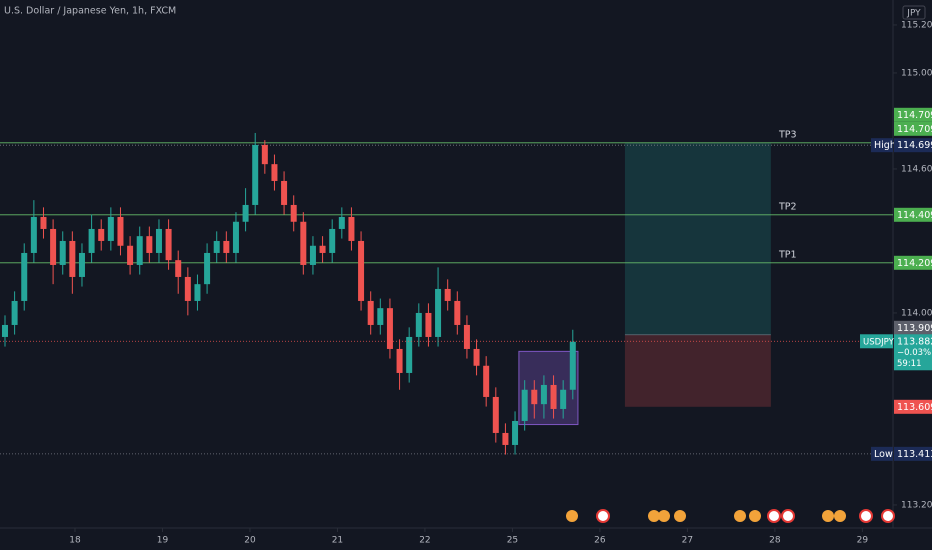 Image resolution: width=932 pixels, height=550 pixels. Describe the element at coordinates (163, 541) in the screenshot. I see `x-tick-label: 19` at that location.